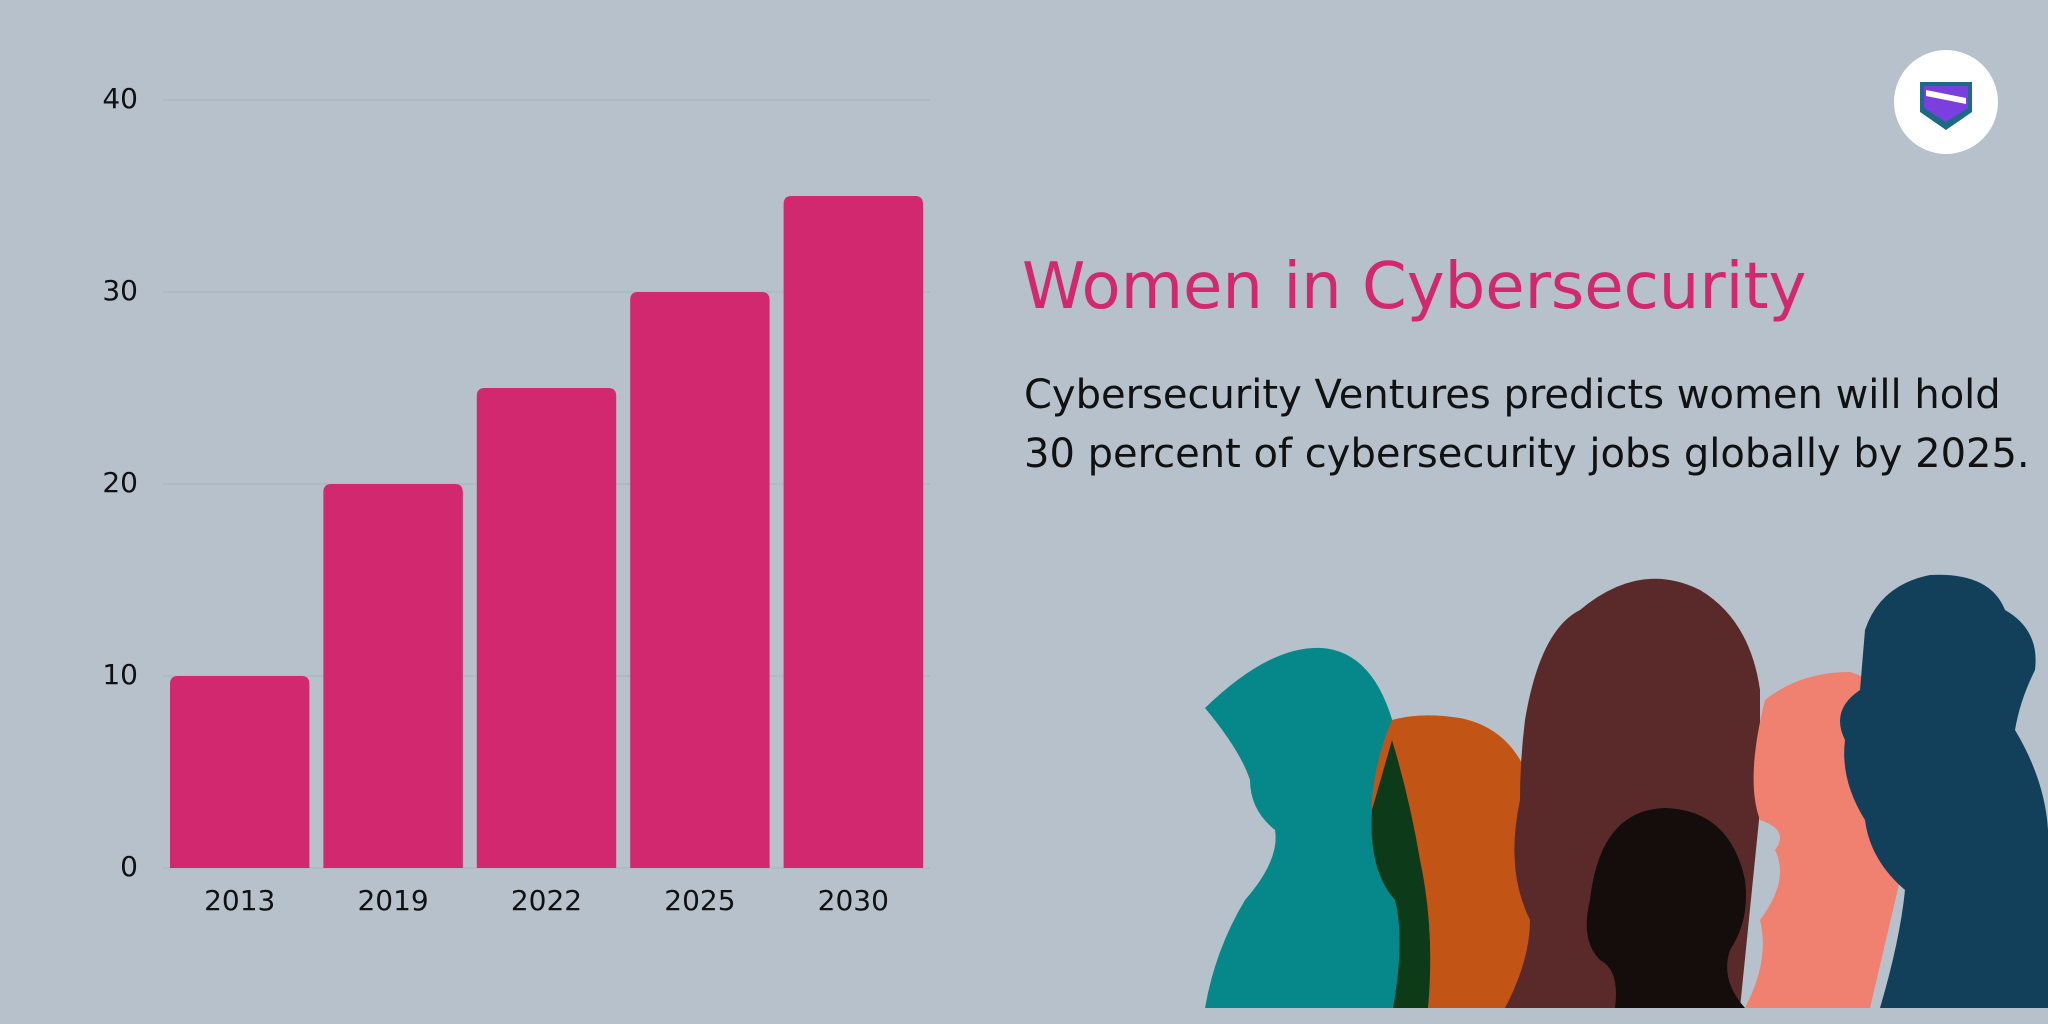 Image resolution: width=2048 pixels, height=1024 pixels. I want to click on y-tick-label: 20, so click(120, 482).